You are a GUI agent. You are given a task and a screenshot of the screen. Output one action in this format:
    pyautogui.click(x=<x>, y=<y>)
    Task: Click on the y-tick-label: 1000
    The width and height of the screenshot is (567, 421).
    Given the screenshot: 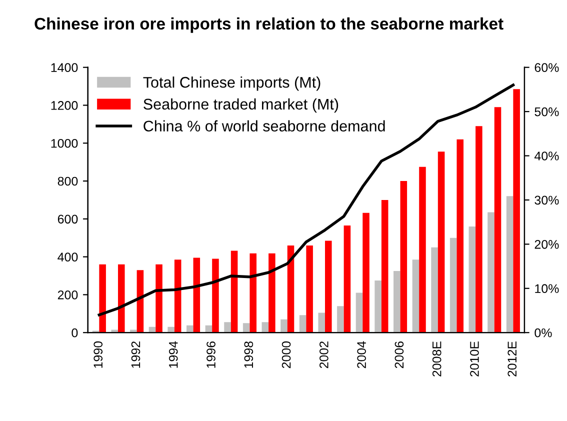 What is the action you would take?
    pyautogui.click(x=64, y=143)
    